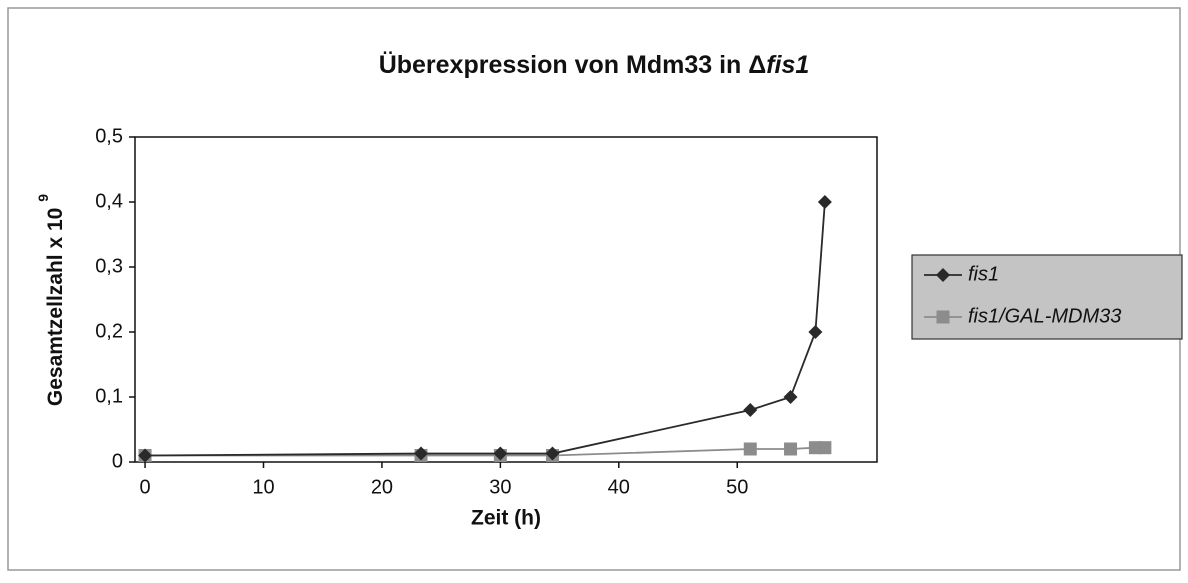 The image size is (1188, 583). What do you see at coordinates (1047, 297) in the screenshot?
I see `legend-box` at bounding box center [1047, 297].